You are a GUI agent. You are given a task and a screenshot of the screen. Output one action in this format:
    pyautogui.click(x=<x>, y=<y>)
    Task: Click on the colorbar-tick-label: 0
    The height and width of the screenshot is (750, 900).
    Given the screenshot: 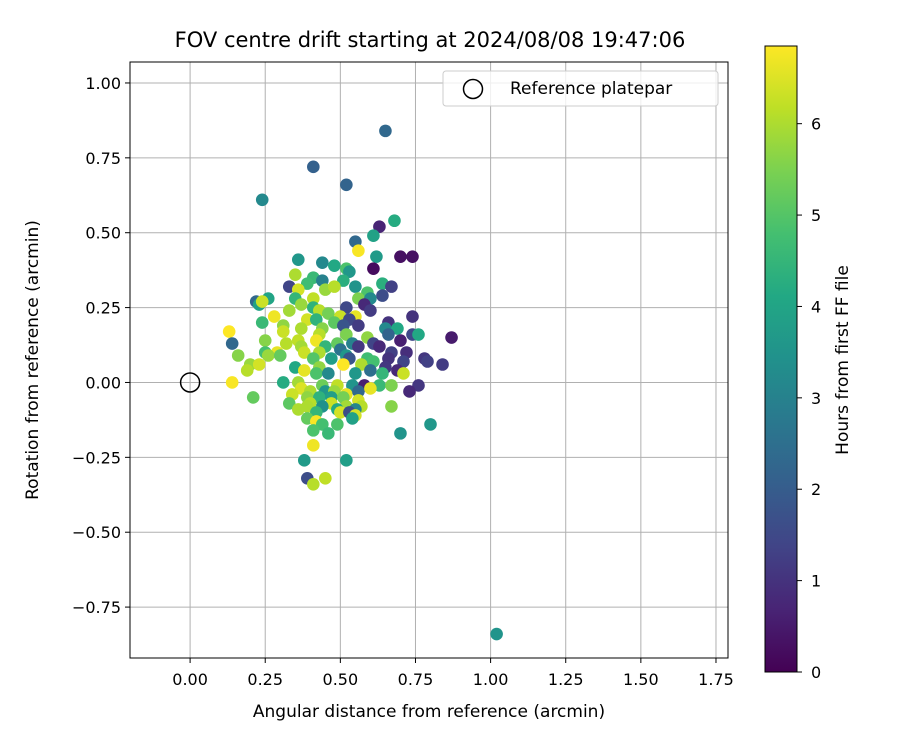 What is the action you would take?
    pyautogui.click(x=816, y=672)
    